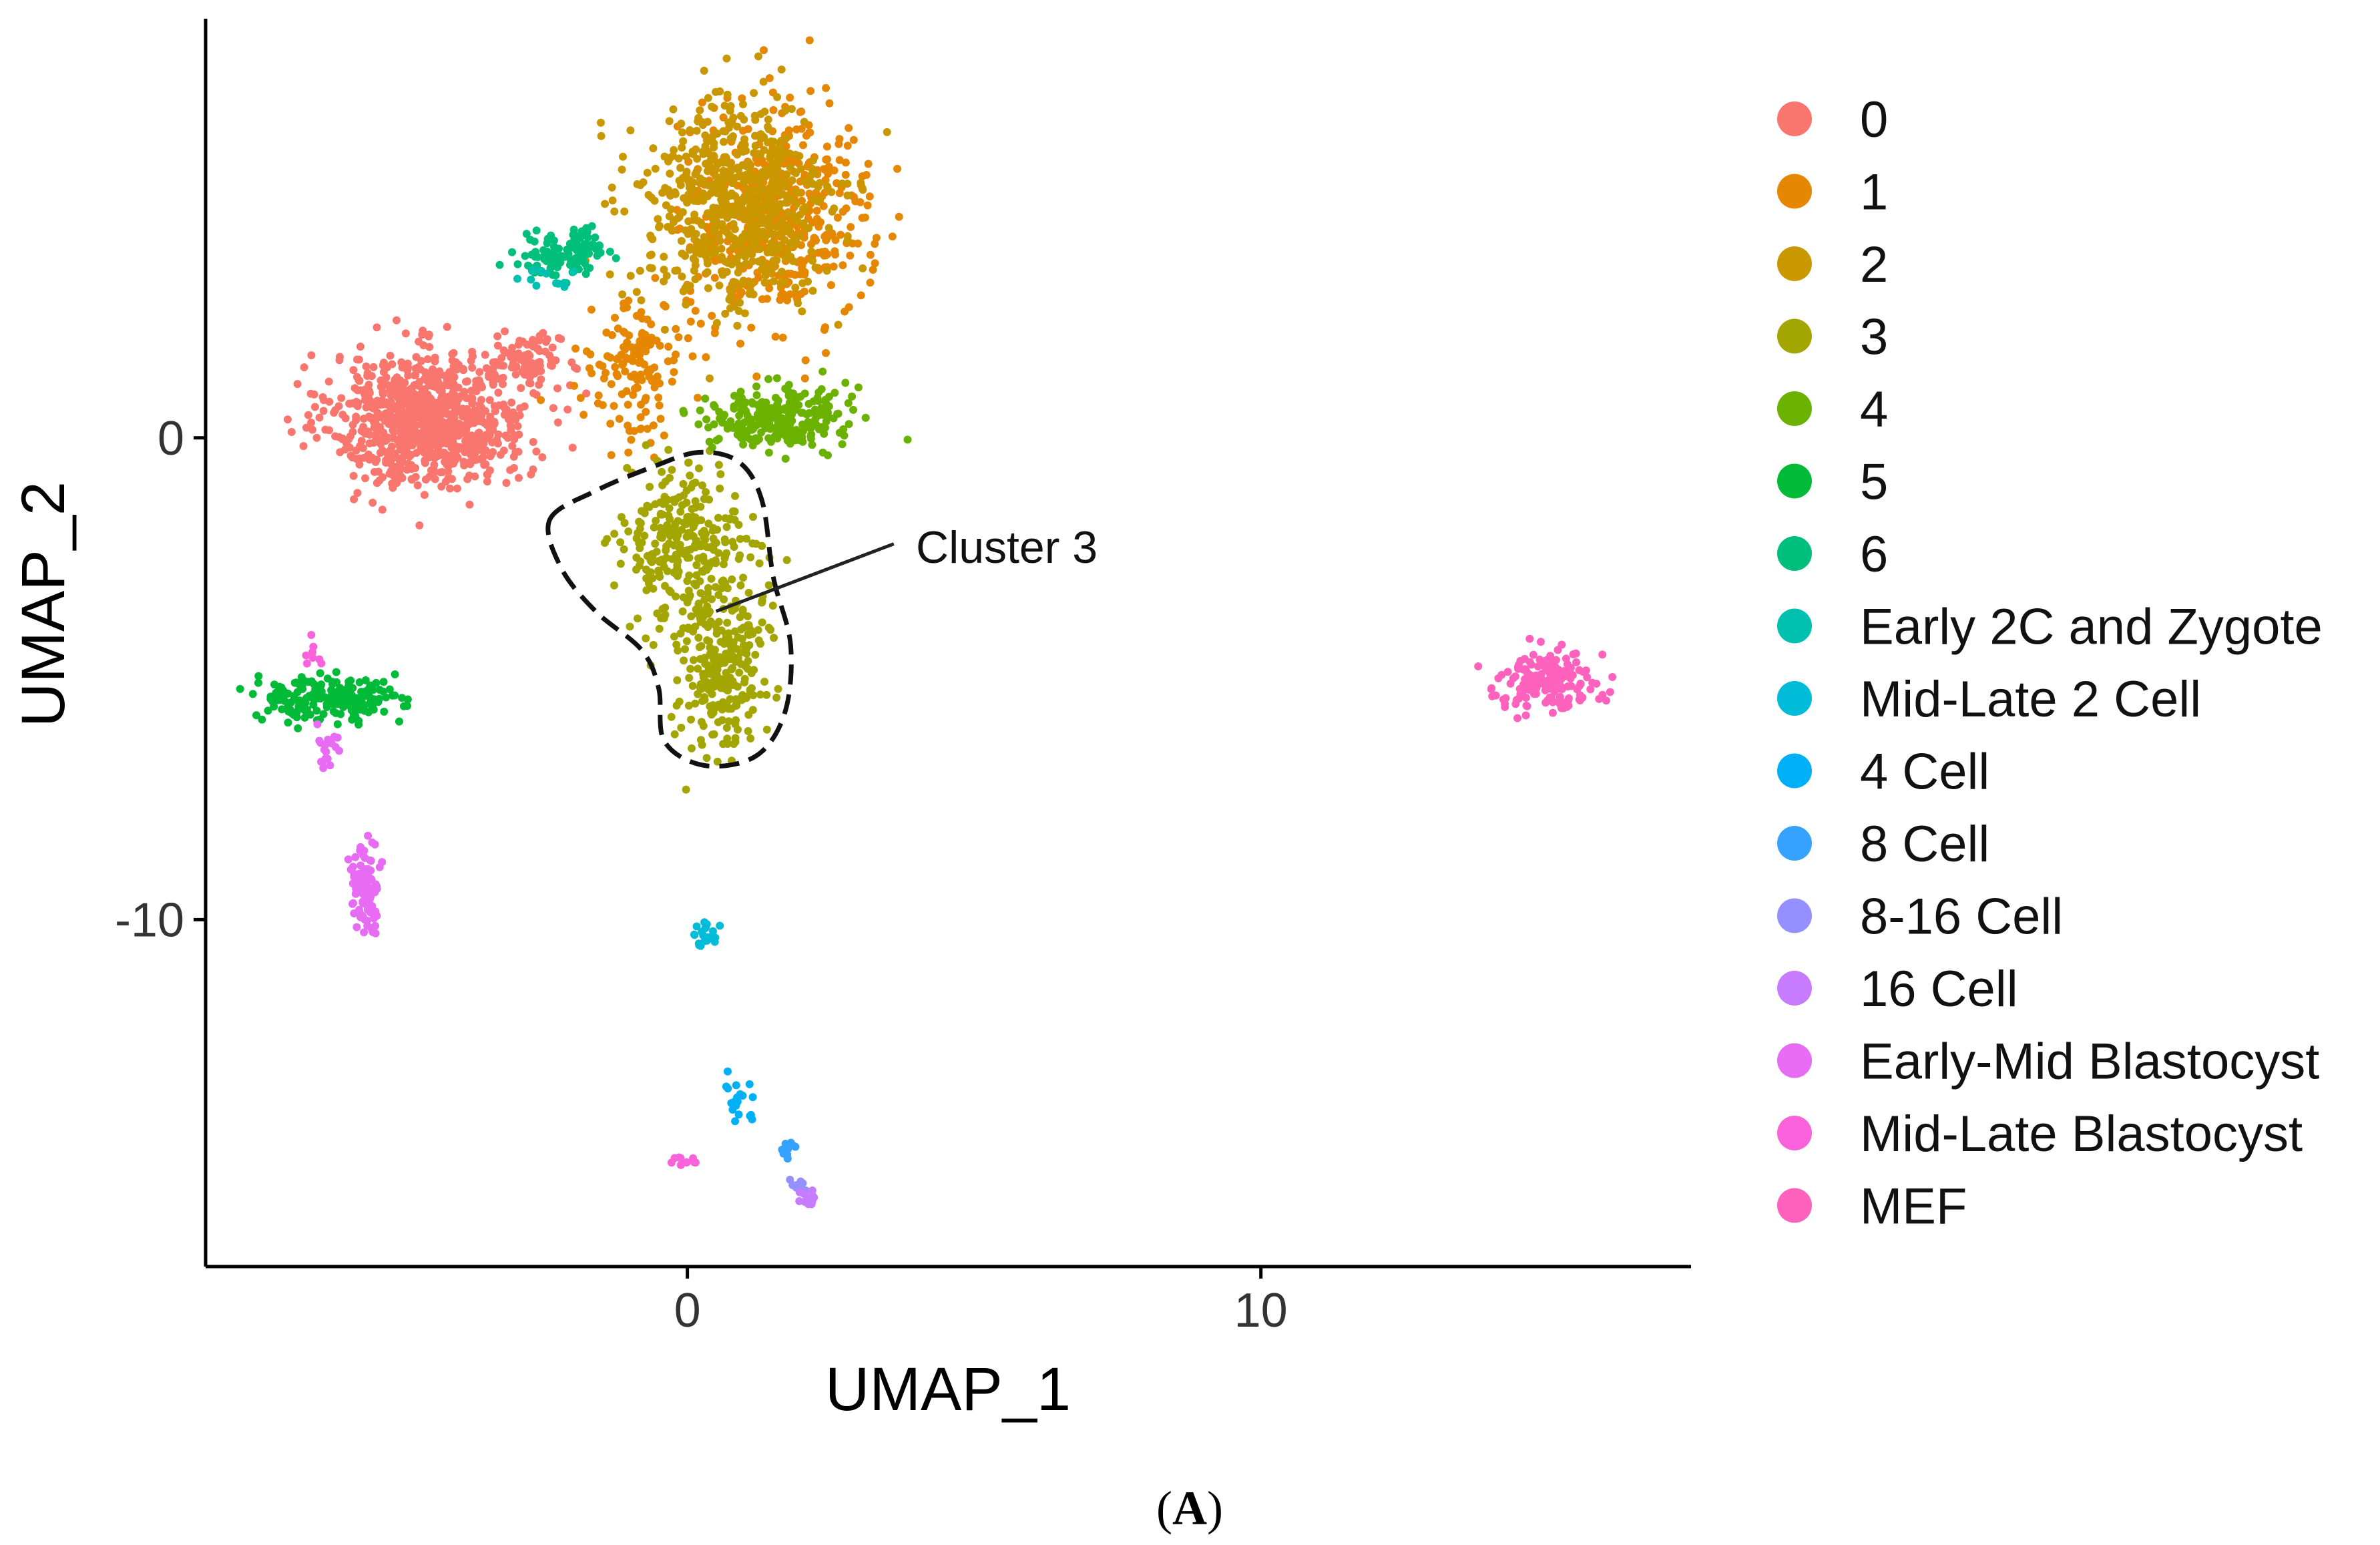 This screenshot has width=2380, height=1545. Describe the element at coordinates (805, 577) in the screenshot. I see `annotation-pointer` at that location.